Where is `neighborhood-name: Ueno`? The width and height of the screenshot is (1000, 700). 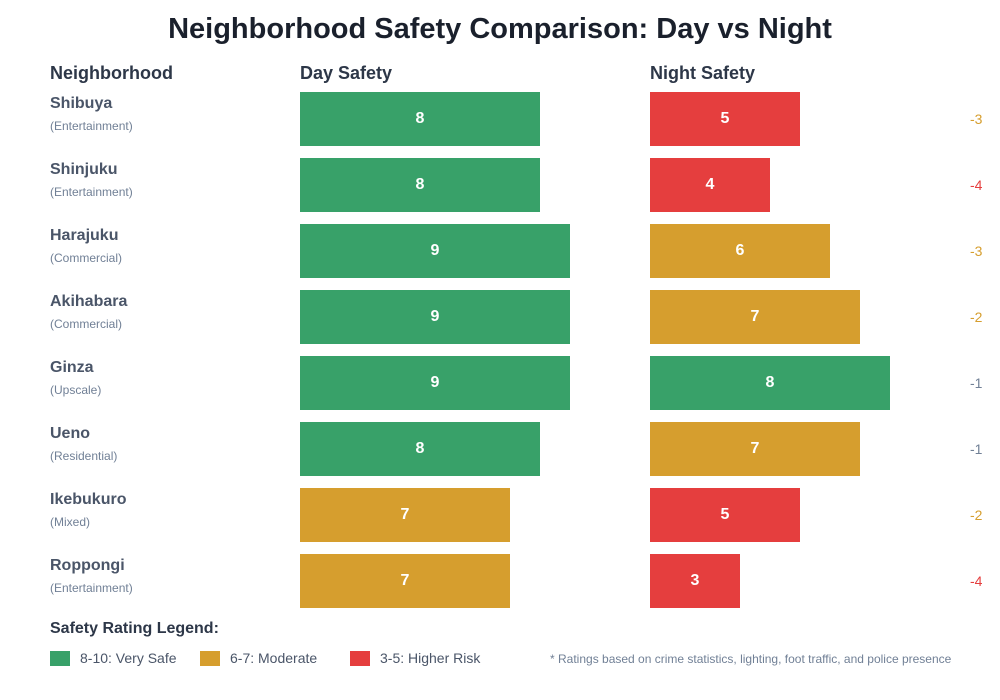 neighborhood-name: Ueno is located at coordinates (70, 433).